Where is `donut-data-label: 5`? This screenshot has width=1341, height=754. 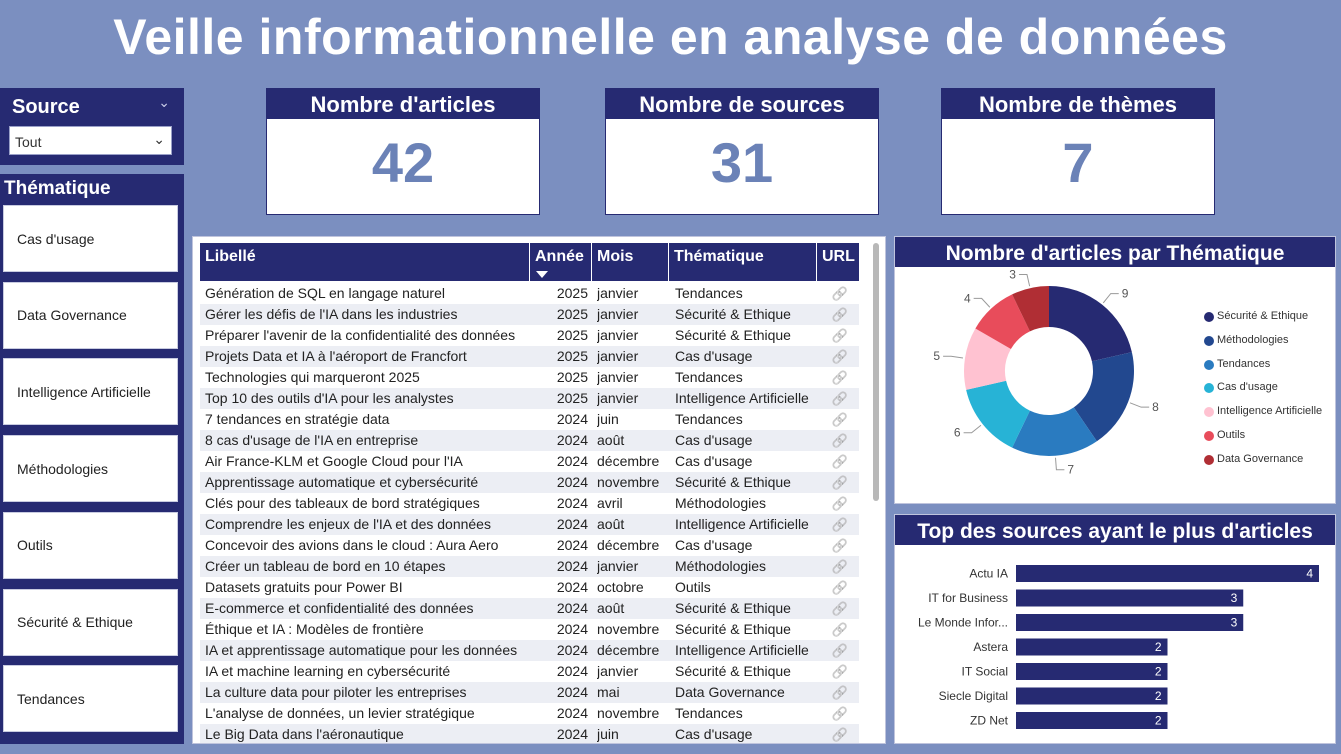 donut-data-label: 5 is located at coordinates (936, 356).